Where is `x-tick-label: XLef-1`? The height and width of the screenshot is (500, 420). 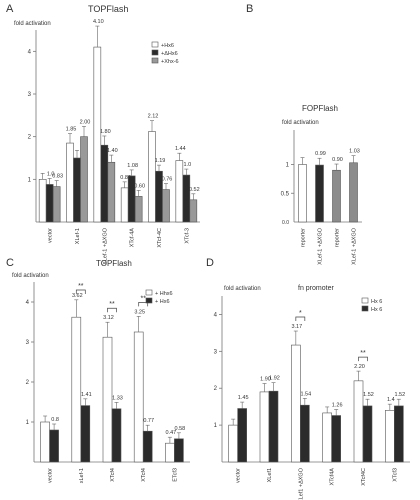 x-tick-label: XLef-1 is located at coordinates (78, 236).